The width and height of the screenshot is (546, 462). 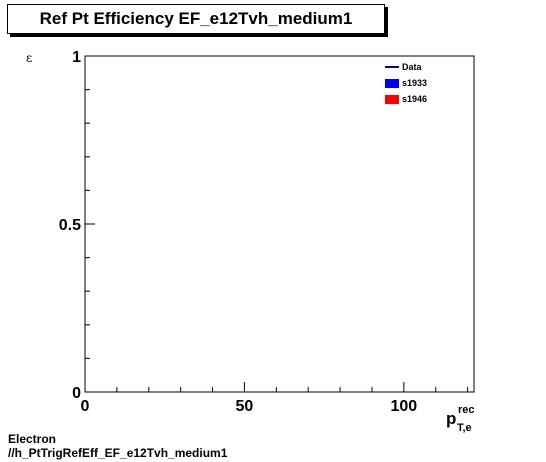 What do you see at coordinates (118, 453) in the screenshot?
I see `footer-line-2: //h_PtTrigRefEff_EF_e12Tvh_medium1` at bounding box center [118, 453].